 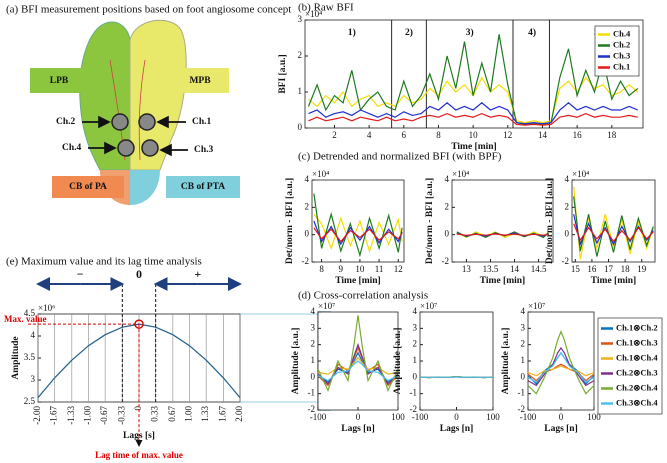 I want to click on x-tick-label: 12, so click(x=398, y=269).